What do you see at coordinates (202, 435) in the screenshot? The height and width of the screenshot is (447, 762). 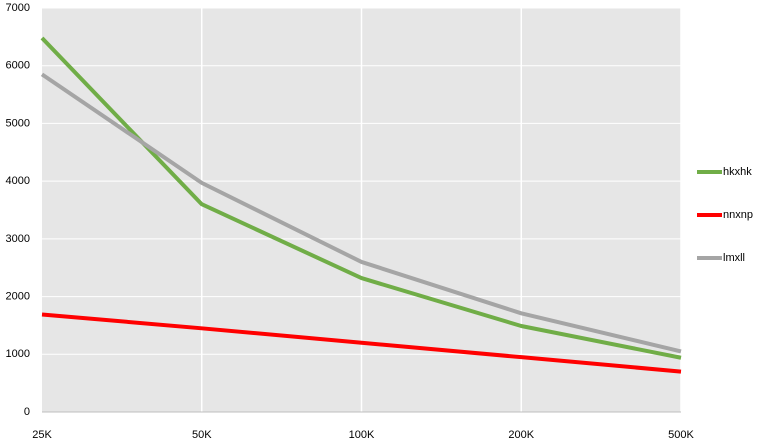 I see `x-tick-label: 50K` at bounding box center [202, 435].